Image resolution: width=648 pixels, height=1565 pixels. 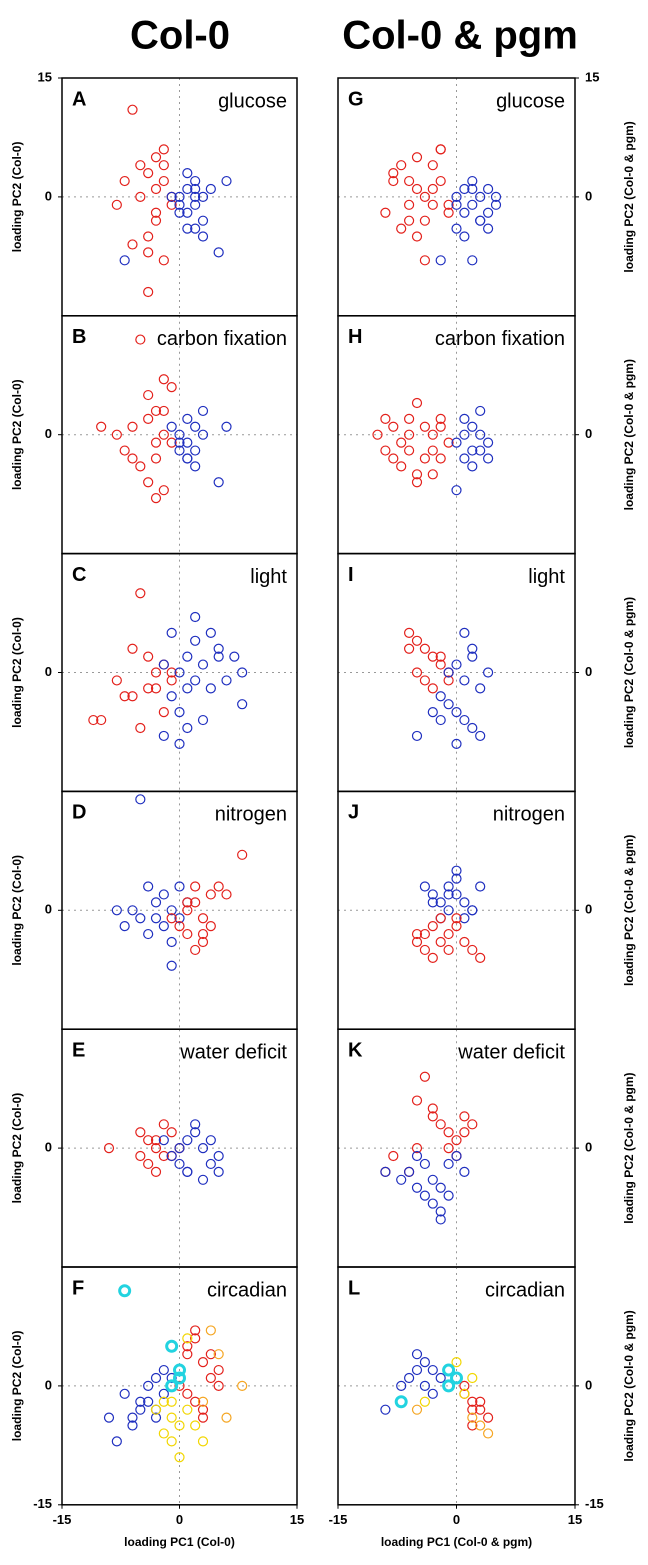 What do you see at coordinates (355, 1050) in the screenshot?
I see `panel-label: K` at bounding box center [355, 1050].